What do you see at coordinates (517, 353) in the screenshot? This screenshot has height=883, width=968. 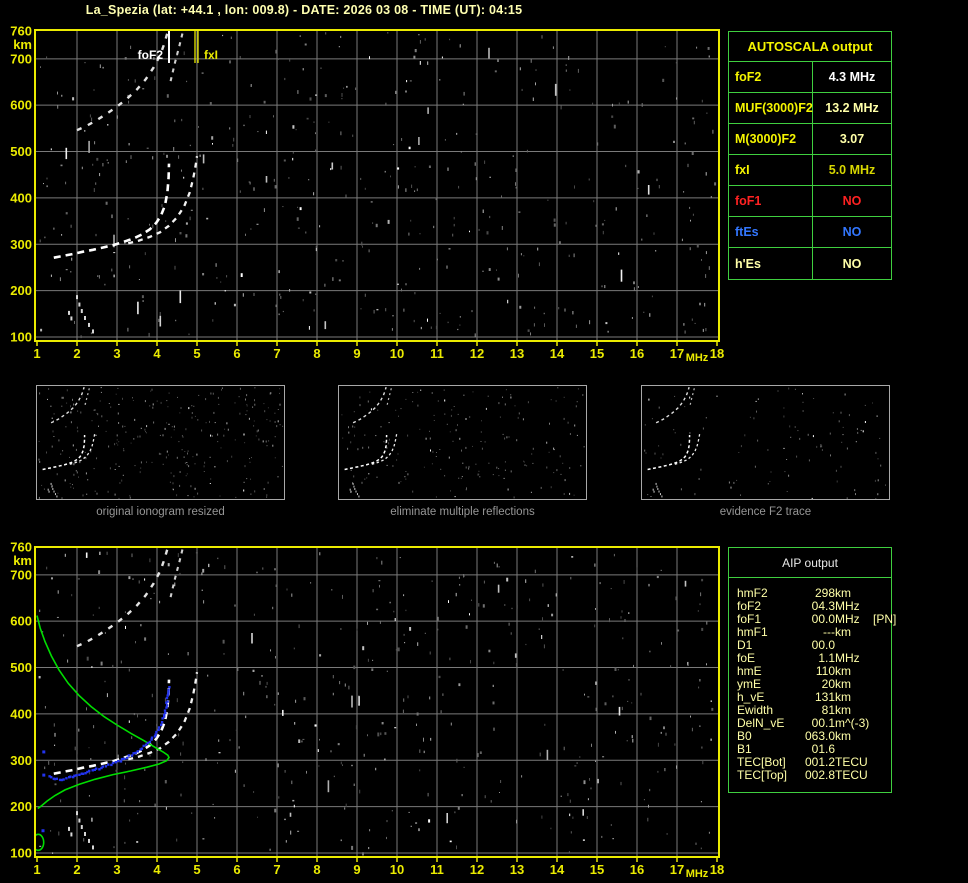 I see `svg-text: 13` at bounding box center [517, 353].